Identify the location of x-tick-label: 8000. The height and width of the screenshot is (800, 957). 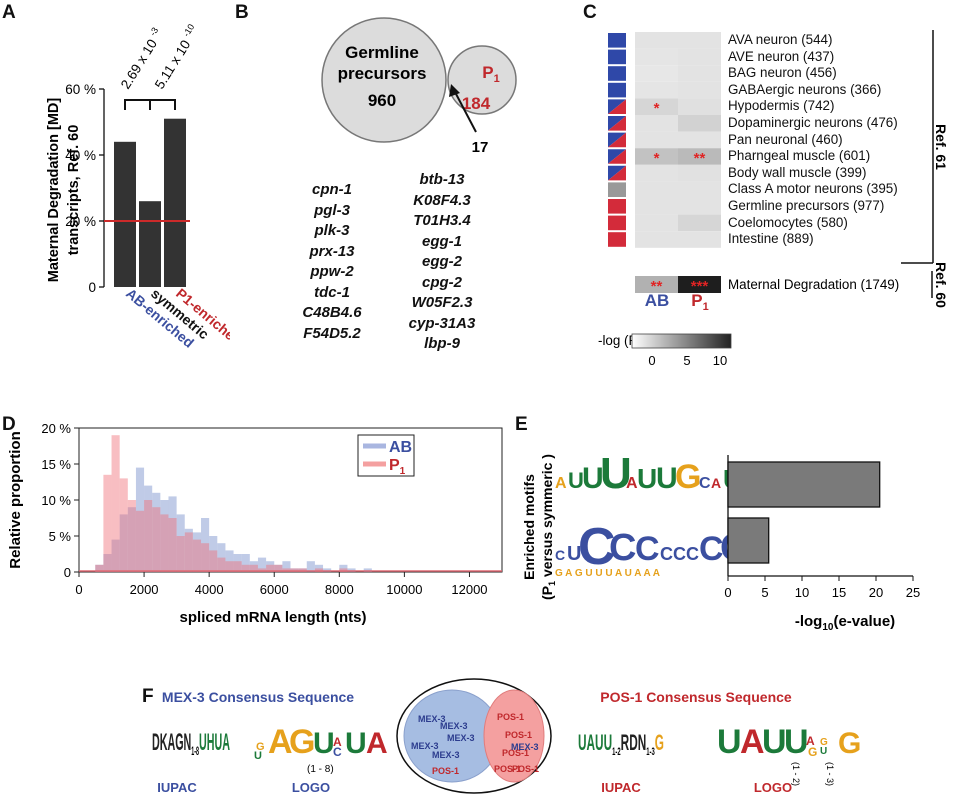
(339, 589).